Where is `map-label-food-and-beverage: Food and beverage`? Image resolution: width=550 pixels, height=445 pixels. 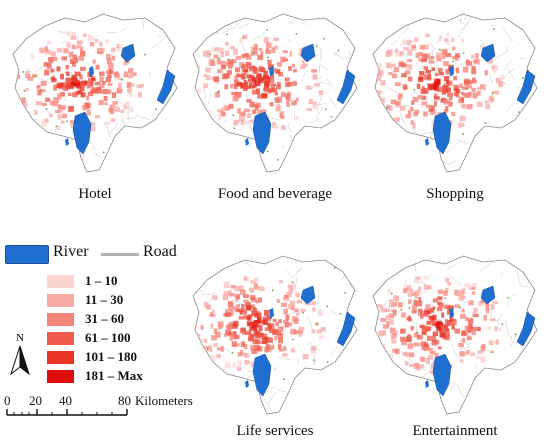
map-label-food-and-beverage: Food and beverage is located at coordinates (275, 194).